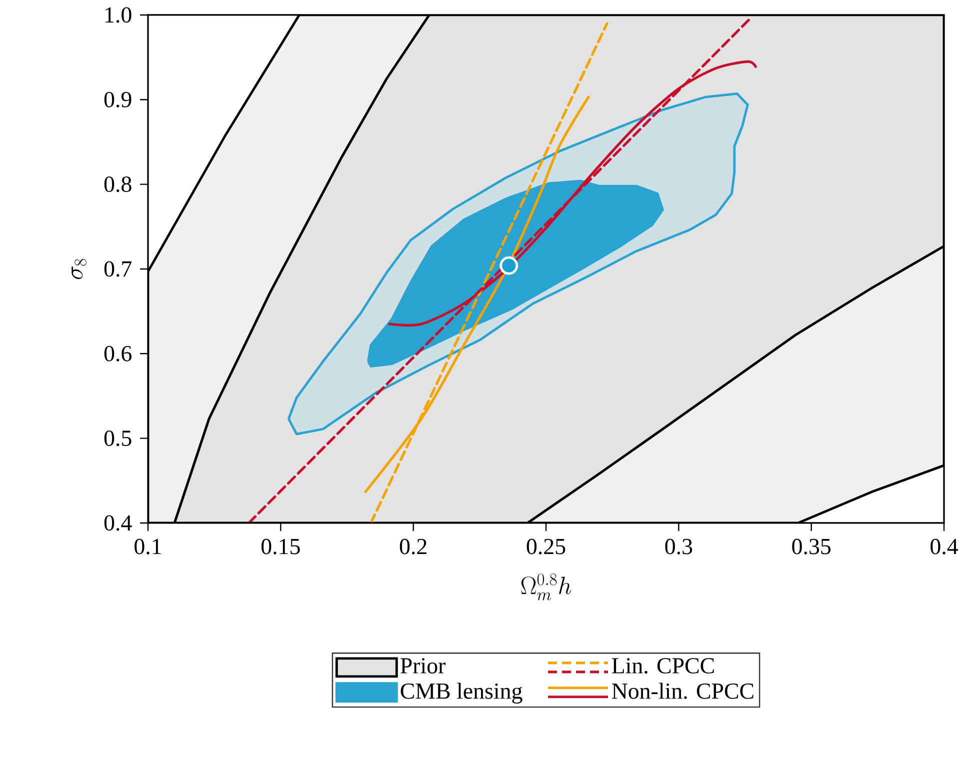 The height and width of the screenshot is (762, 969). Describe the element at coordinates (546, 546) in the screenshot. I see `x-tick-label: 0.25` at that location.